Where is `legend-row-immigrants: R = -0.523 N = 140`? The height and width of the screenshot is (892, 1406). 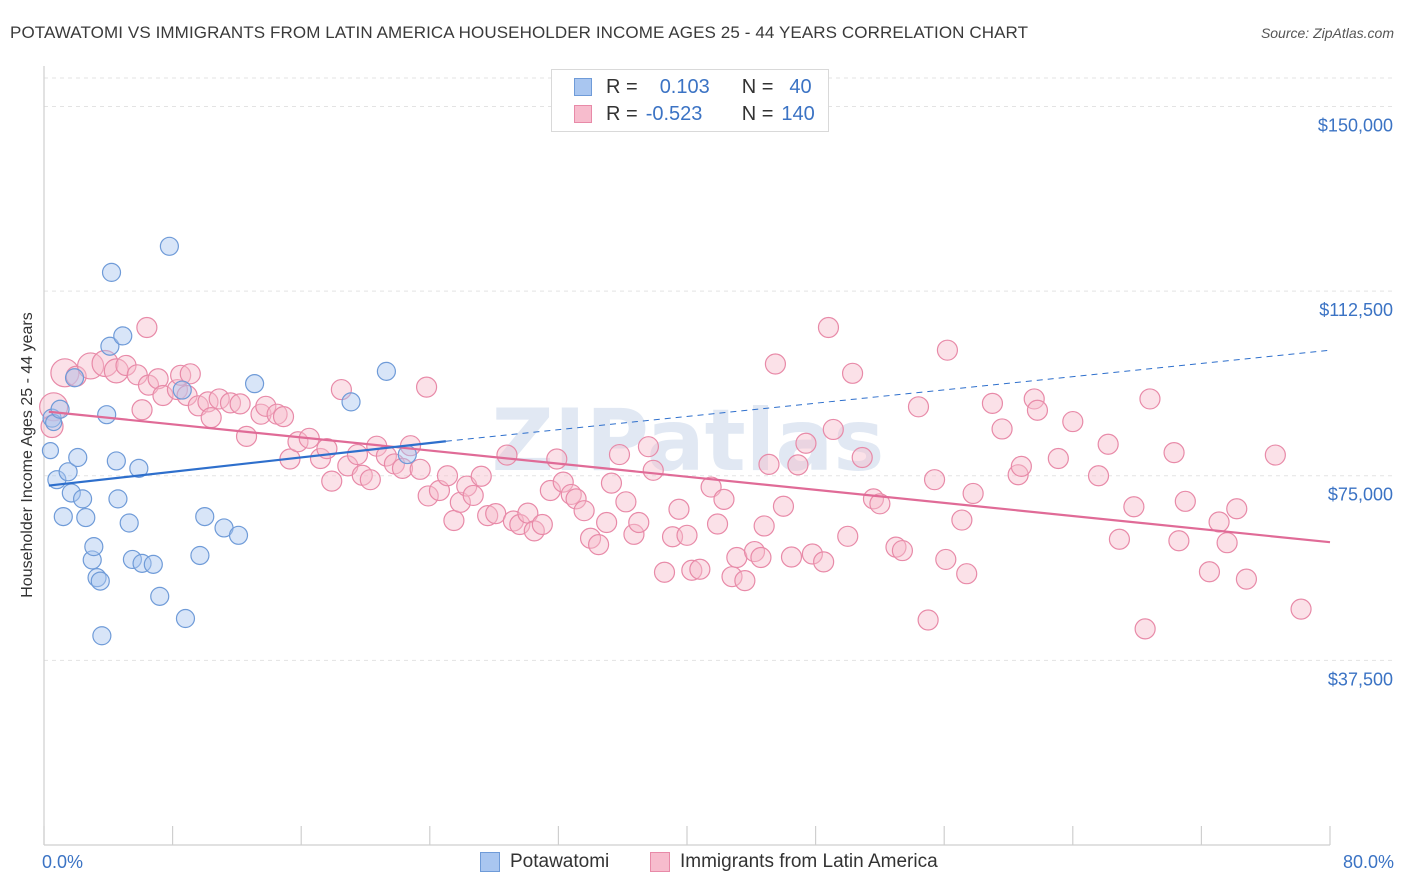 legend-row-immigrants: R = -0.523 N = 140 is located at coordinates (694, 114).